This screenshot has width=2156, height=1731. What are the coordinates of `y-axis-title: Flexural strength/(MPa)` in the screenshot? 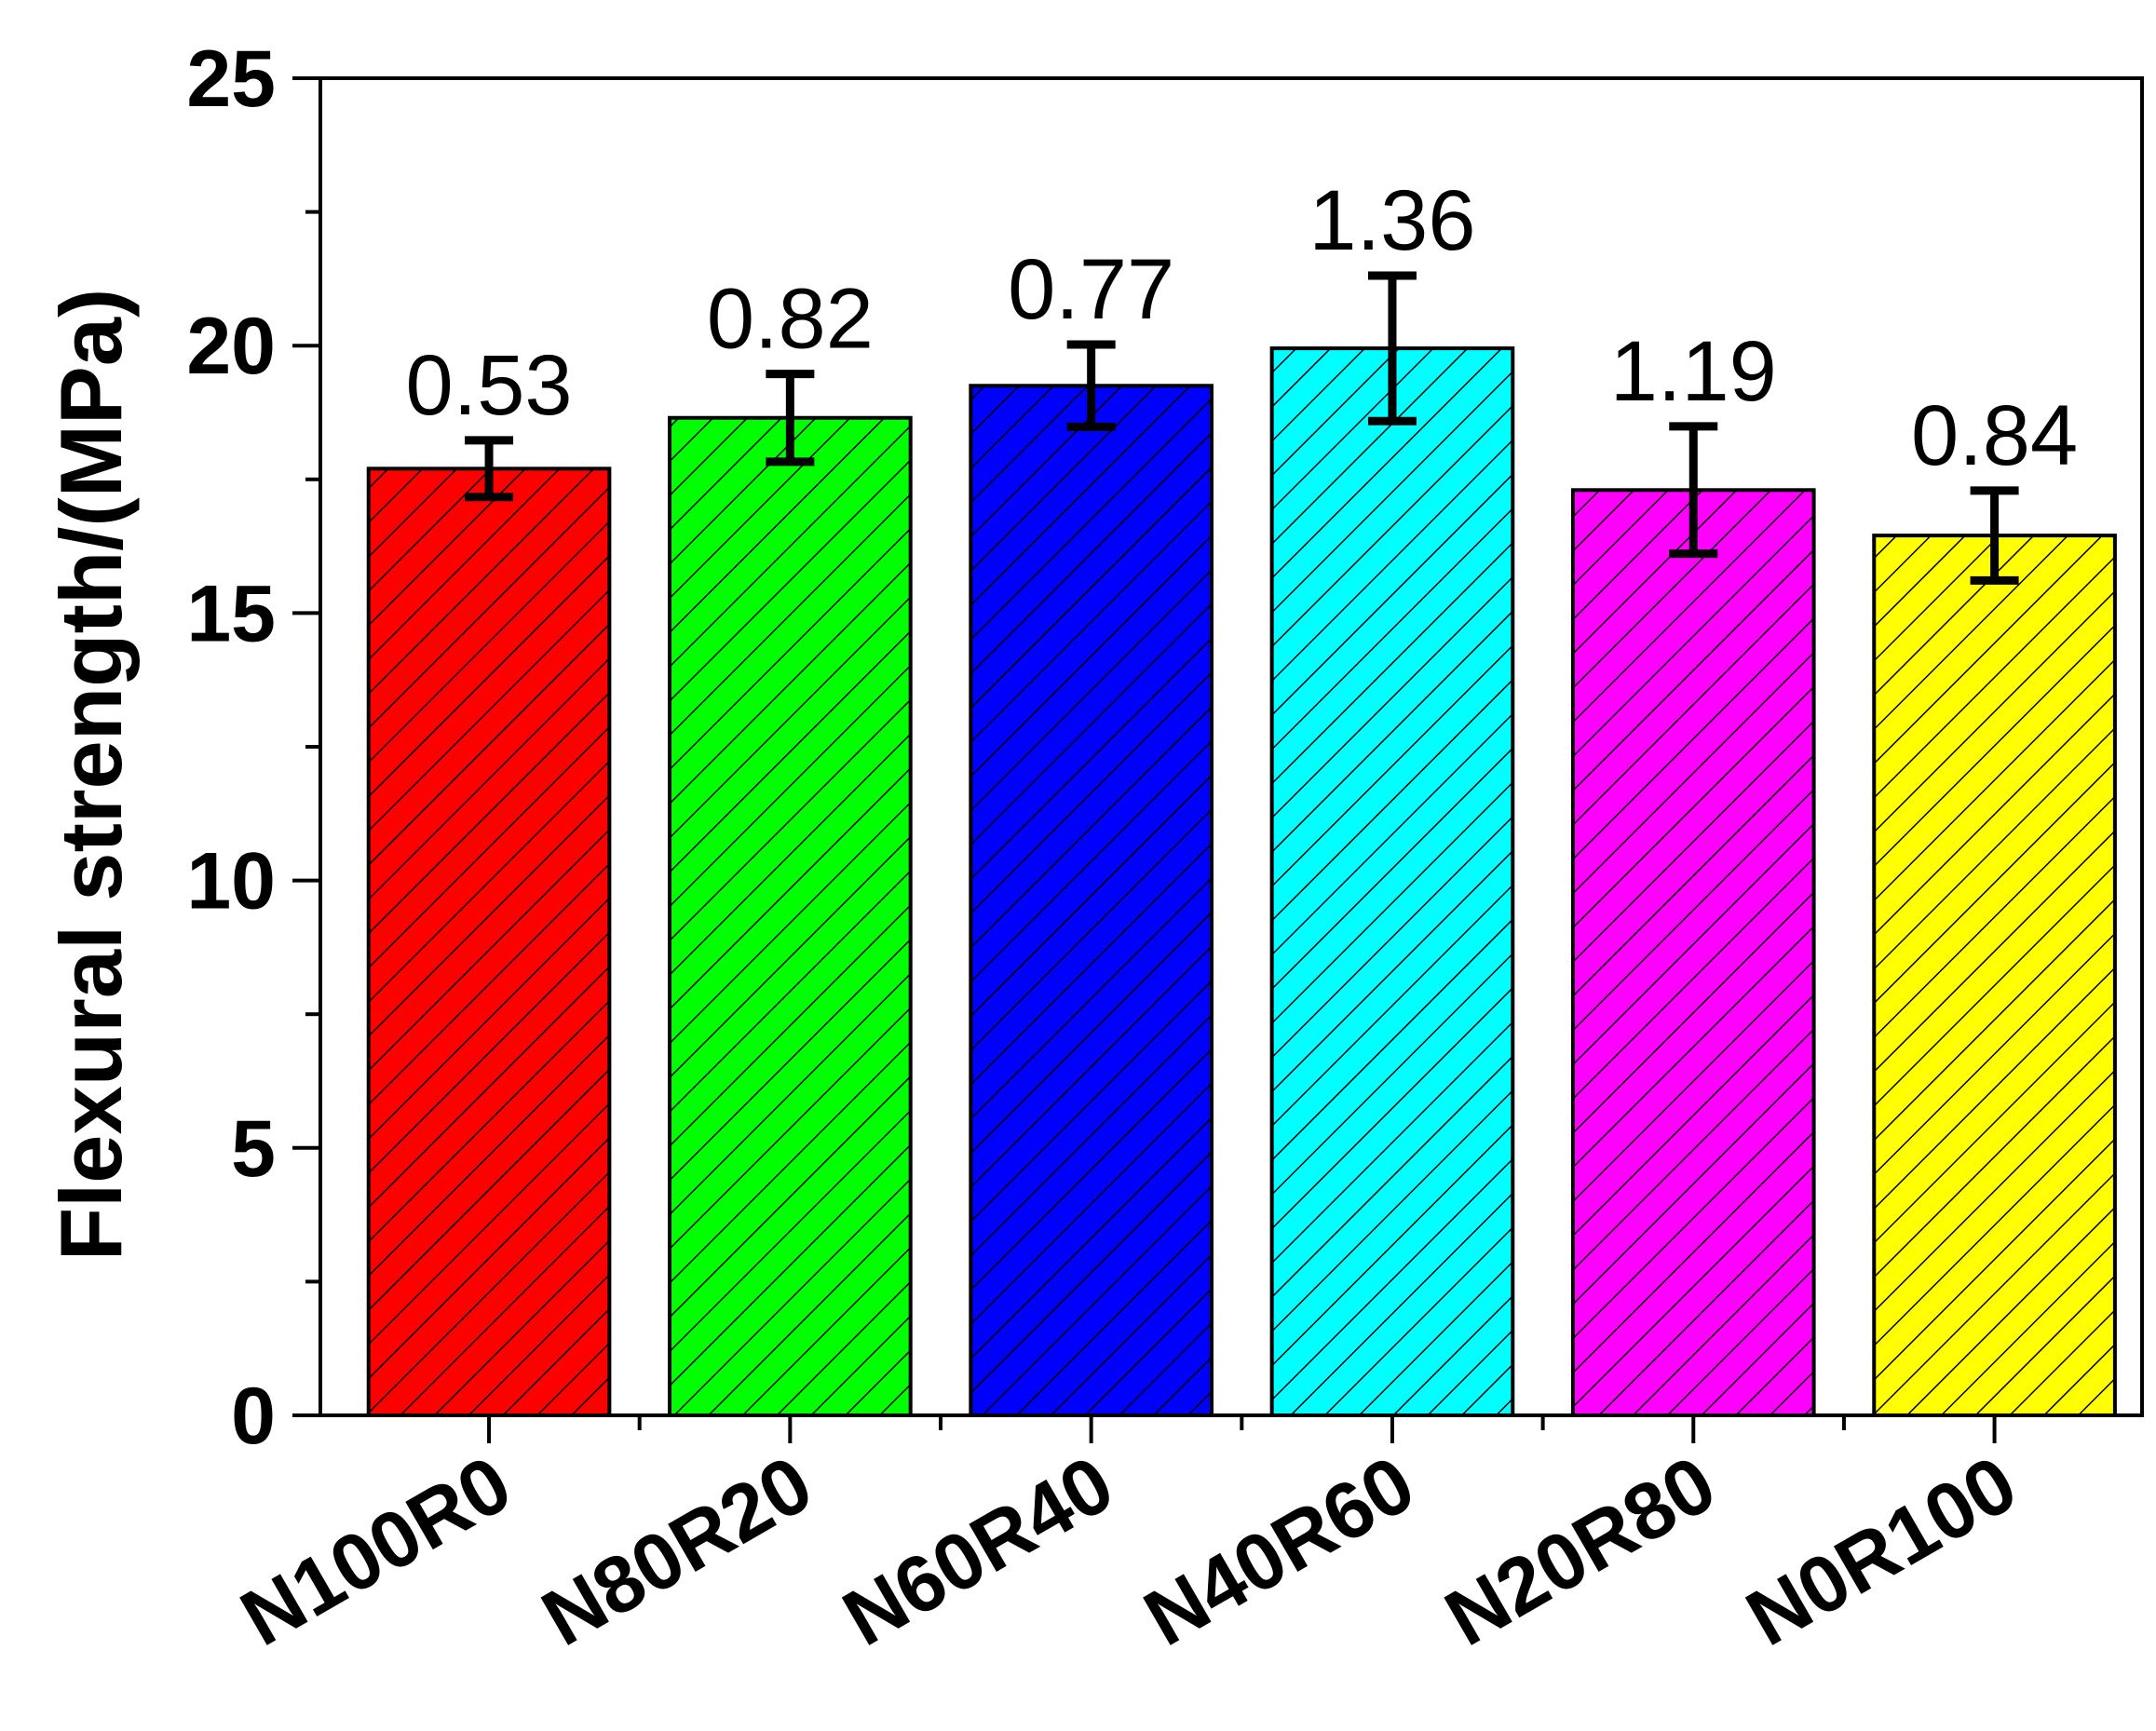 It's located at (91, 775).